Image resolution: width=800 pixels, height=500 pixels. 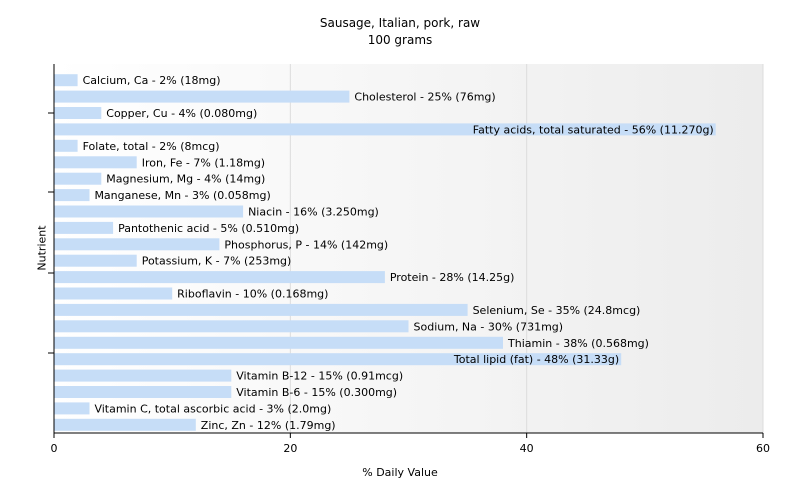 What do you see at coordinates (182, 195) in the screenshot?
I see `bar-label: Manganese, Mn - 3% (0.058mg)` at bounding box center [182, 195].